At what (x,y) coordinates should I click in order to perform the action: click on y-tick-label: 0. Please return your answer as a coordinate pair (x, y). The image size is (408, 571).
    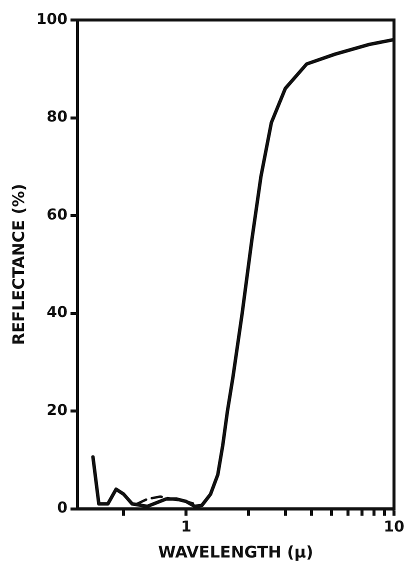
    Looking at the image, I should click on (62, 507).